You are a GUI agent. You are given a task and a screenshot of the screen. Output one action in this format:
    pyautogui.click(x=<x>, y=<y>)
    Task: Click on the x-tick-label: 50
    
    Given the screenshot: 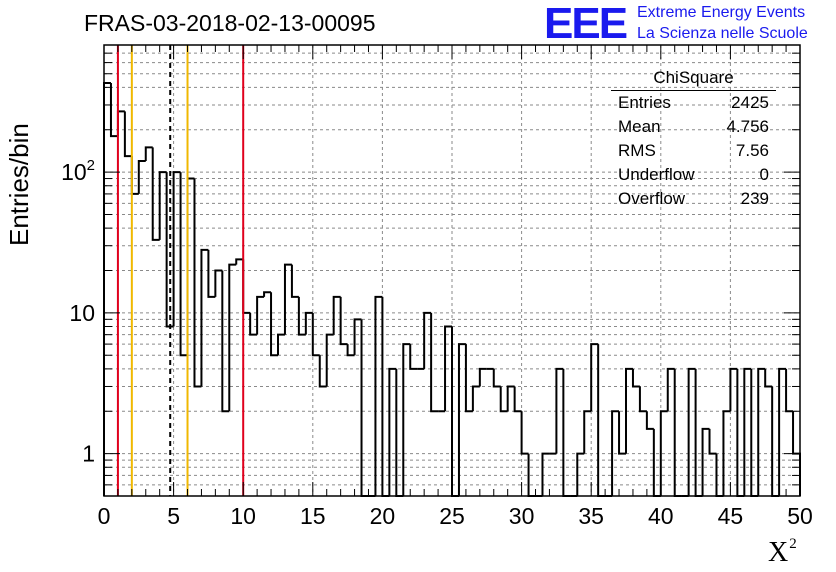 What is the action you would take?
    pyautogui.click(x=800, y=516)
    